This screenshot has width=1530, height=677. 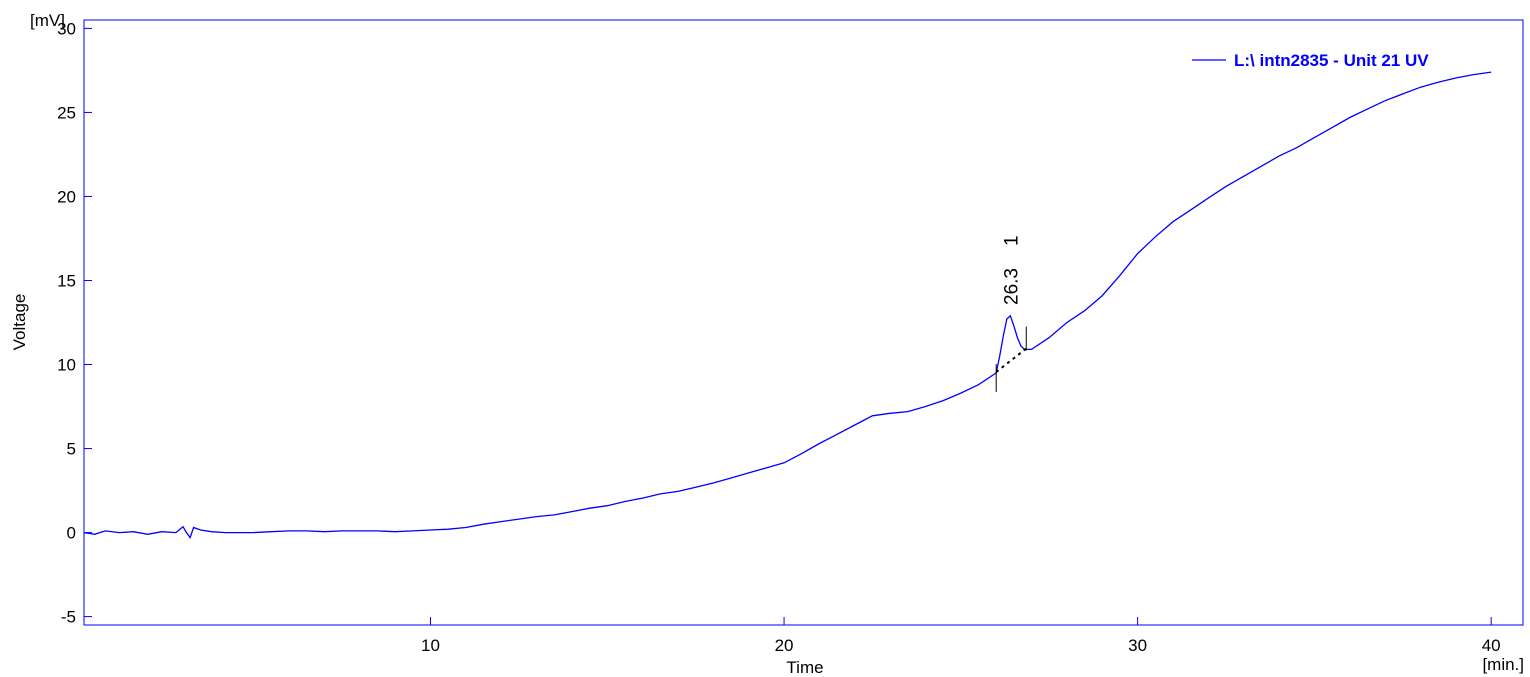 I want to click on x-axis-ticks: 10 20 30 40, so click(x=961, y=636).